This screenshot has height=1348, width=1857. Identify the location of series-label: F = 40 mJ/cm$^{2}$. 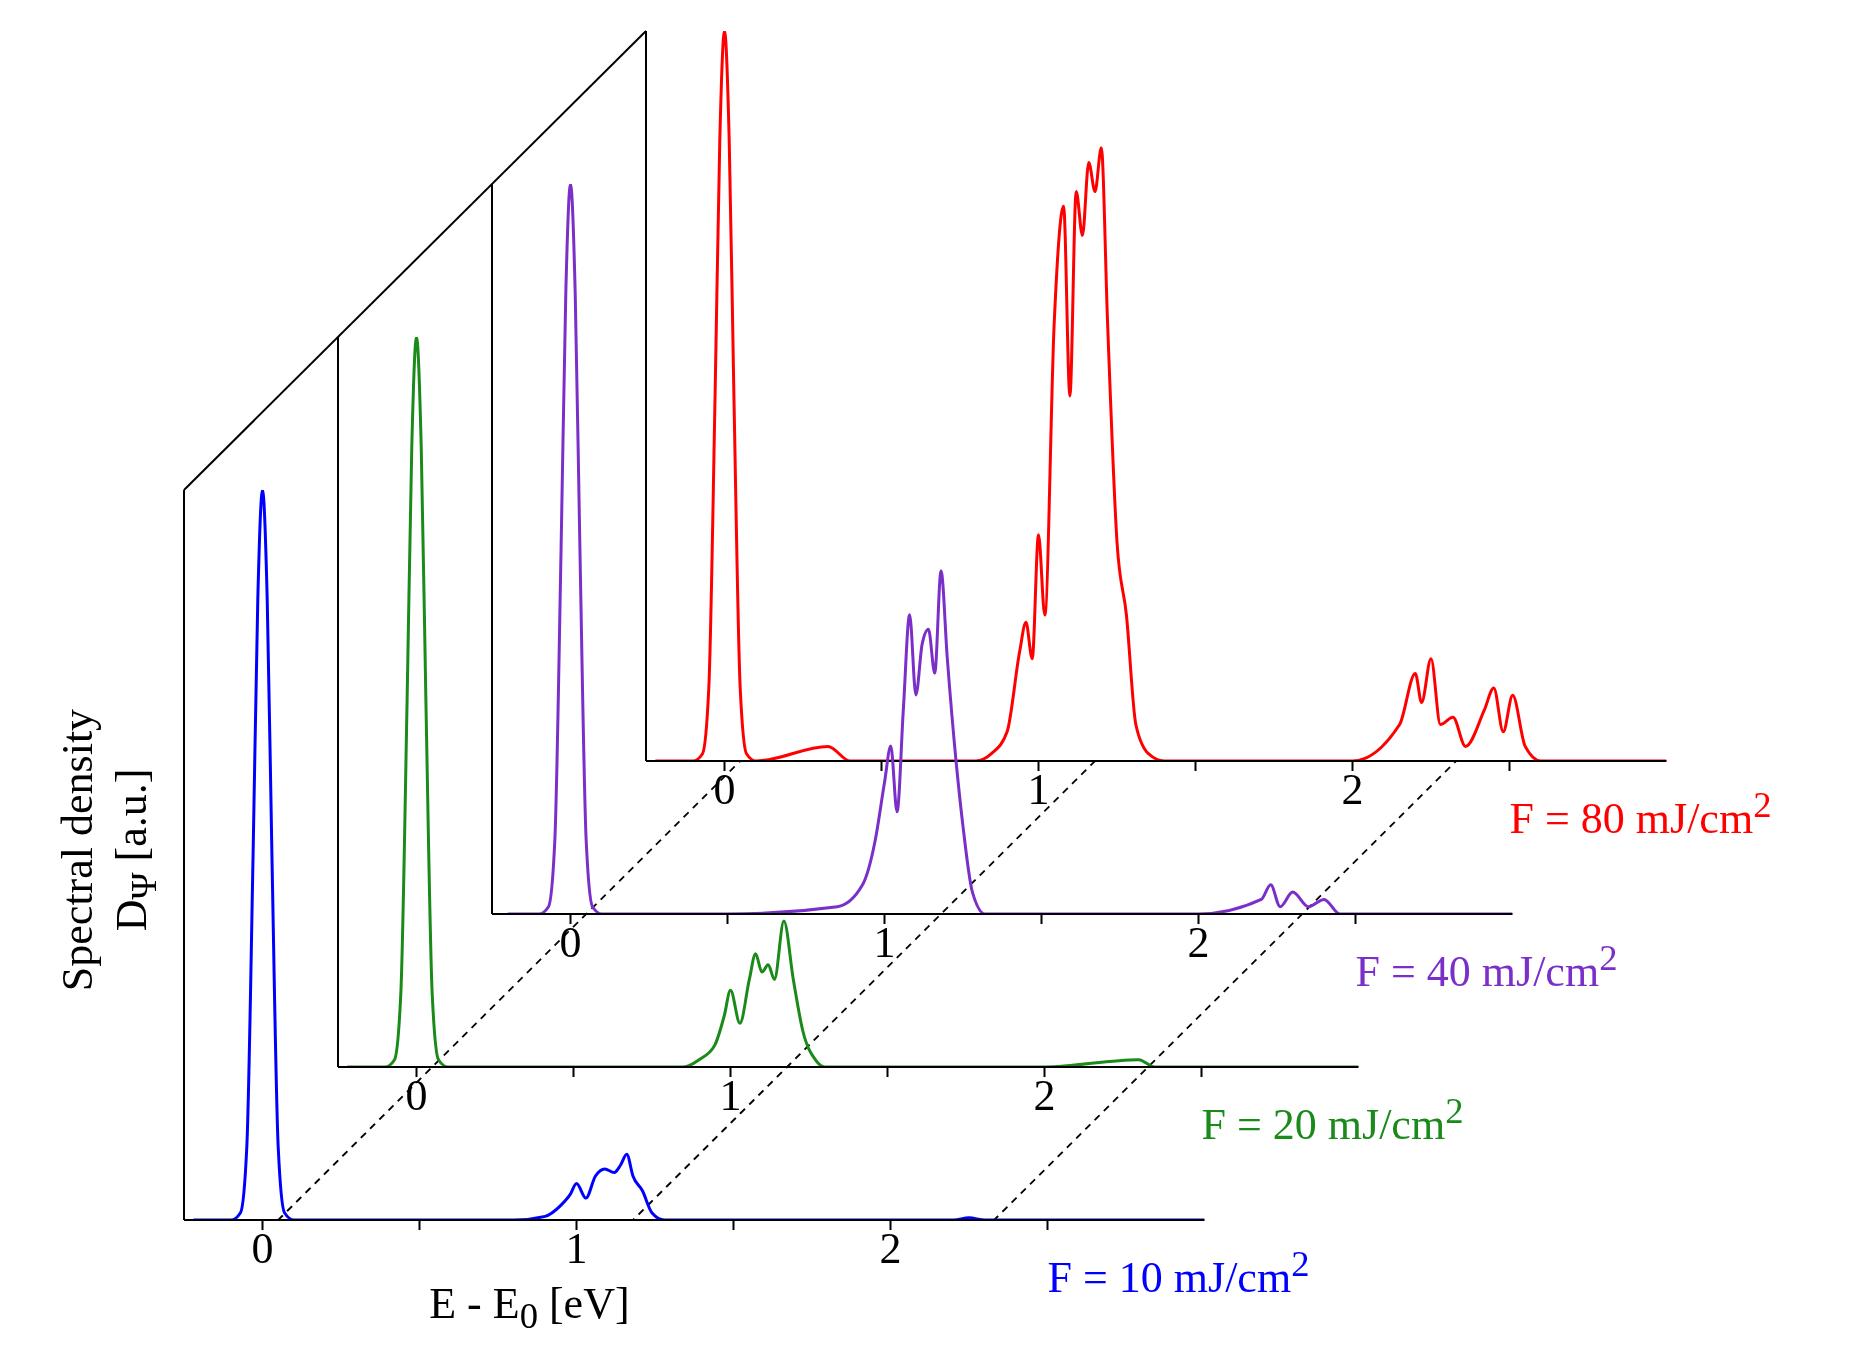
(1486, 966).